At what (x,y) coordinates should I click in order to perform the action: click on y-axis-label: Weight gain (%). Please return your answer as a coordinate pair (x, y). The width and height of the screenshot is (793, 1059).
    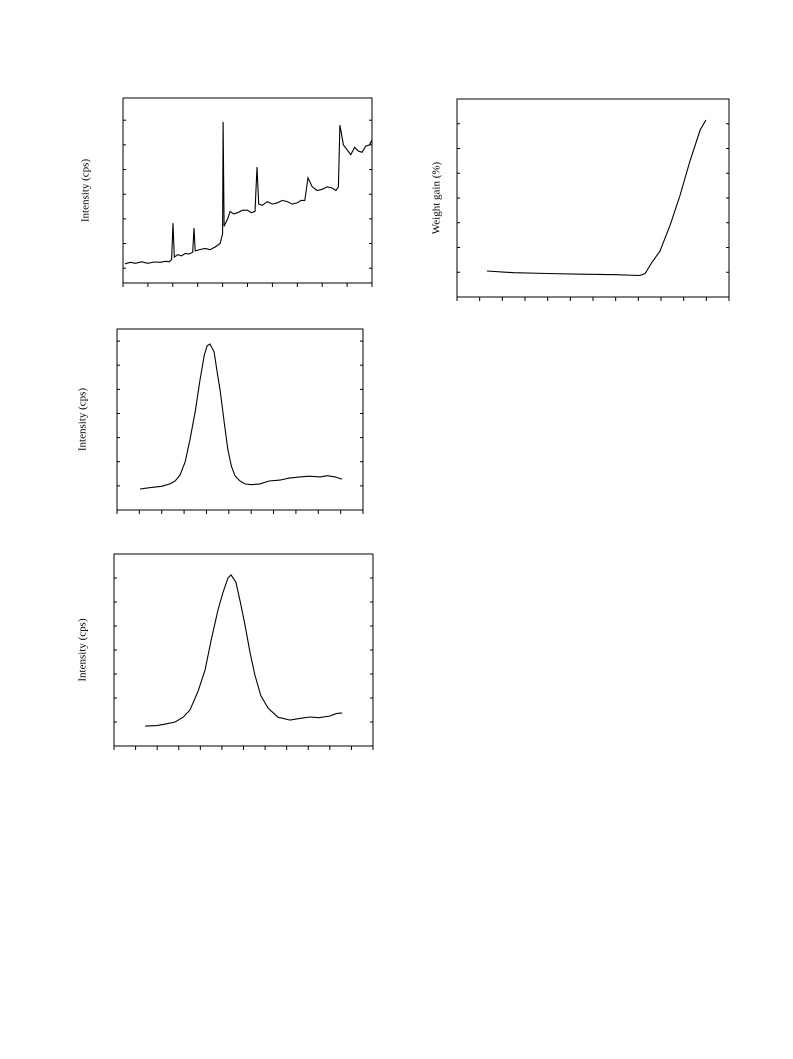
    Looking at the image, I should click on (437, 197).